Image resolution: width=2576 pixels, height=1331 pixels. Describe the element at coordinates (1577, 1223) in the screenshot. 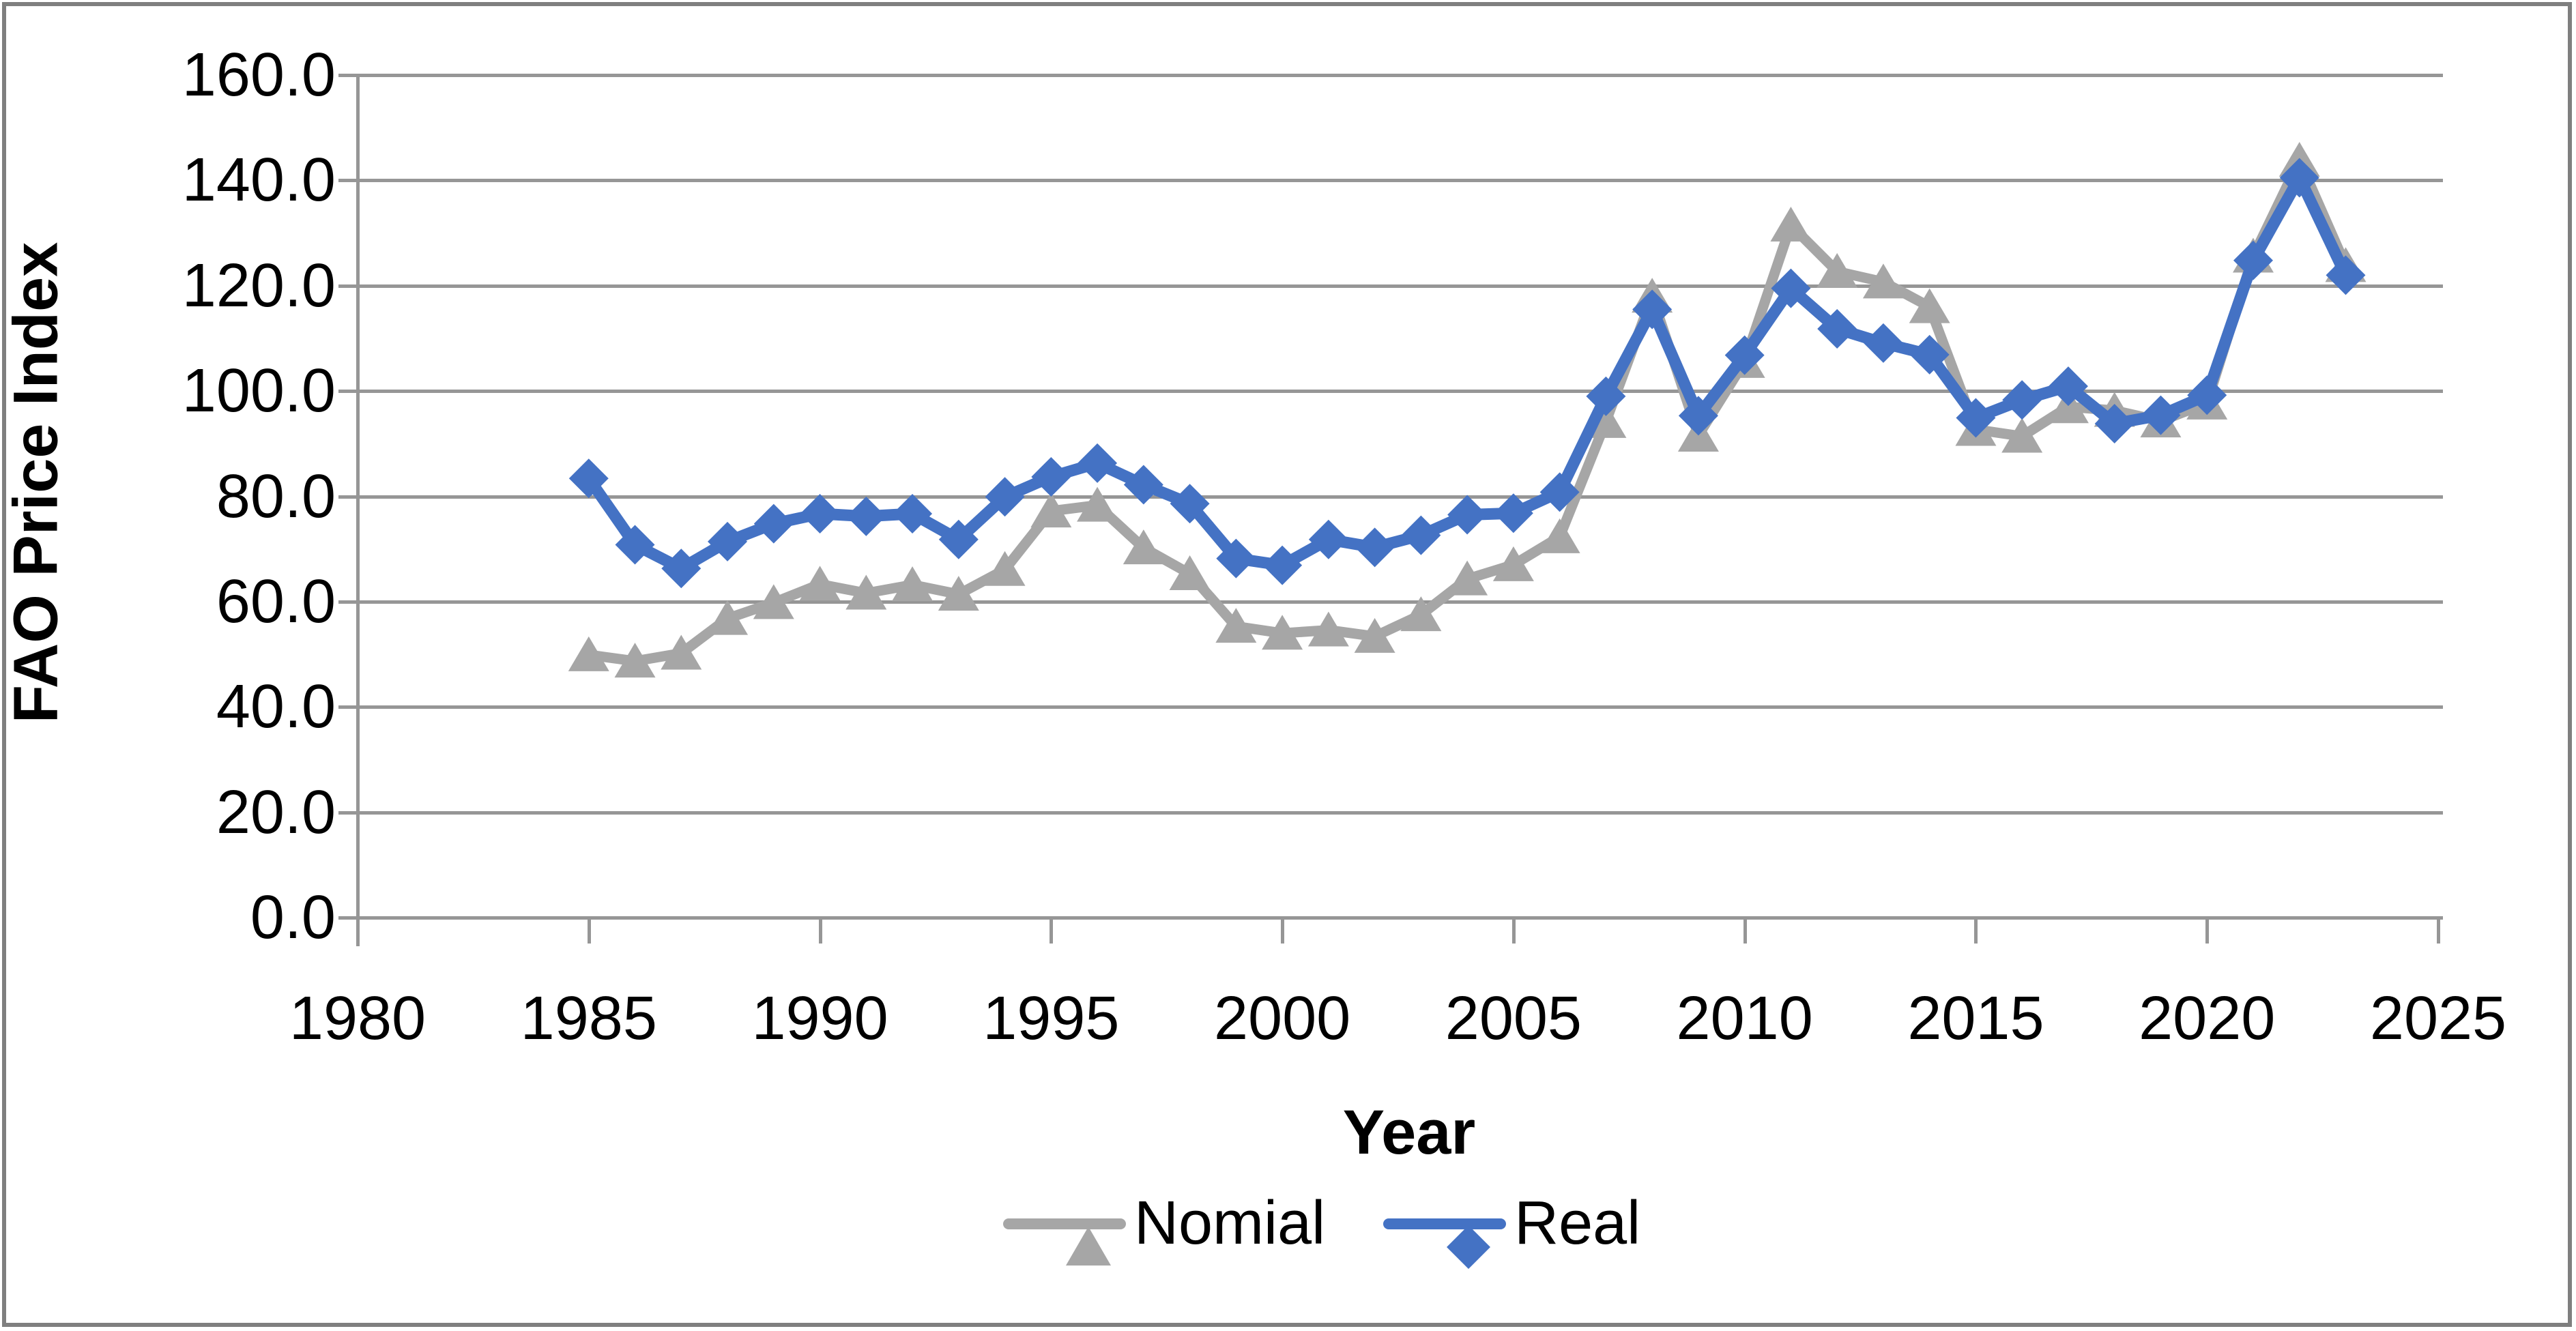

I see `legend-label-real: Real` at that location.